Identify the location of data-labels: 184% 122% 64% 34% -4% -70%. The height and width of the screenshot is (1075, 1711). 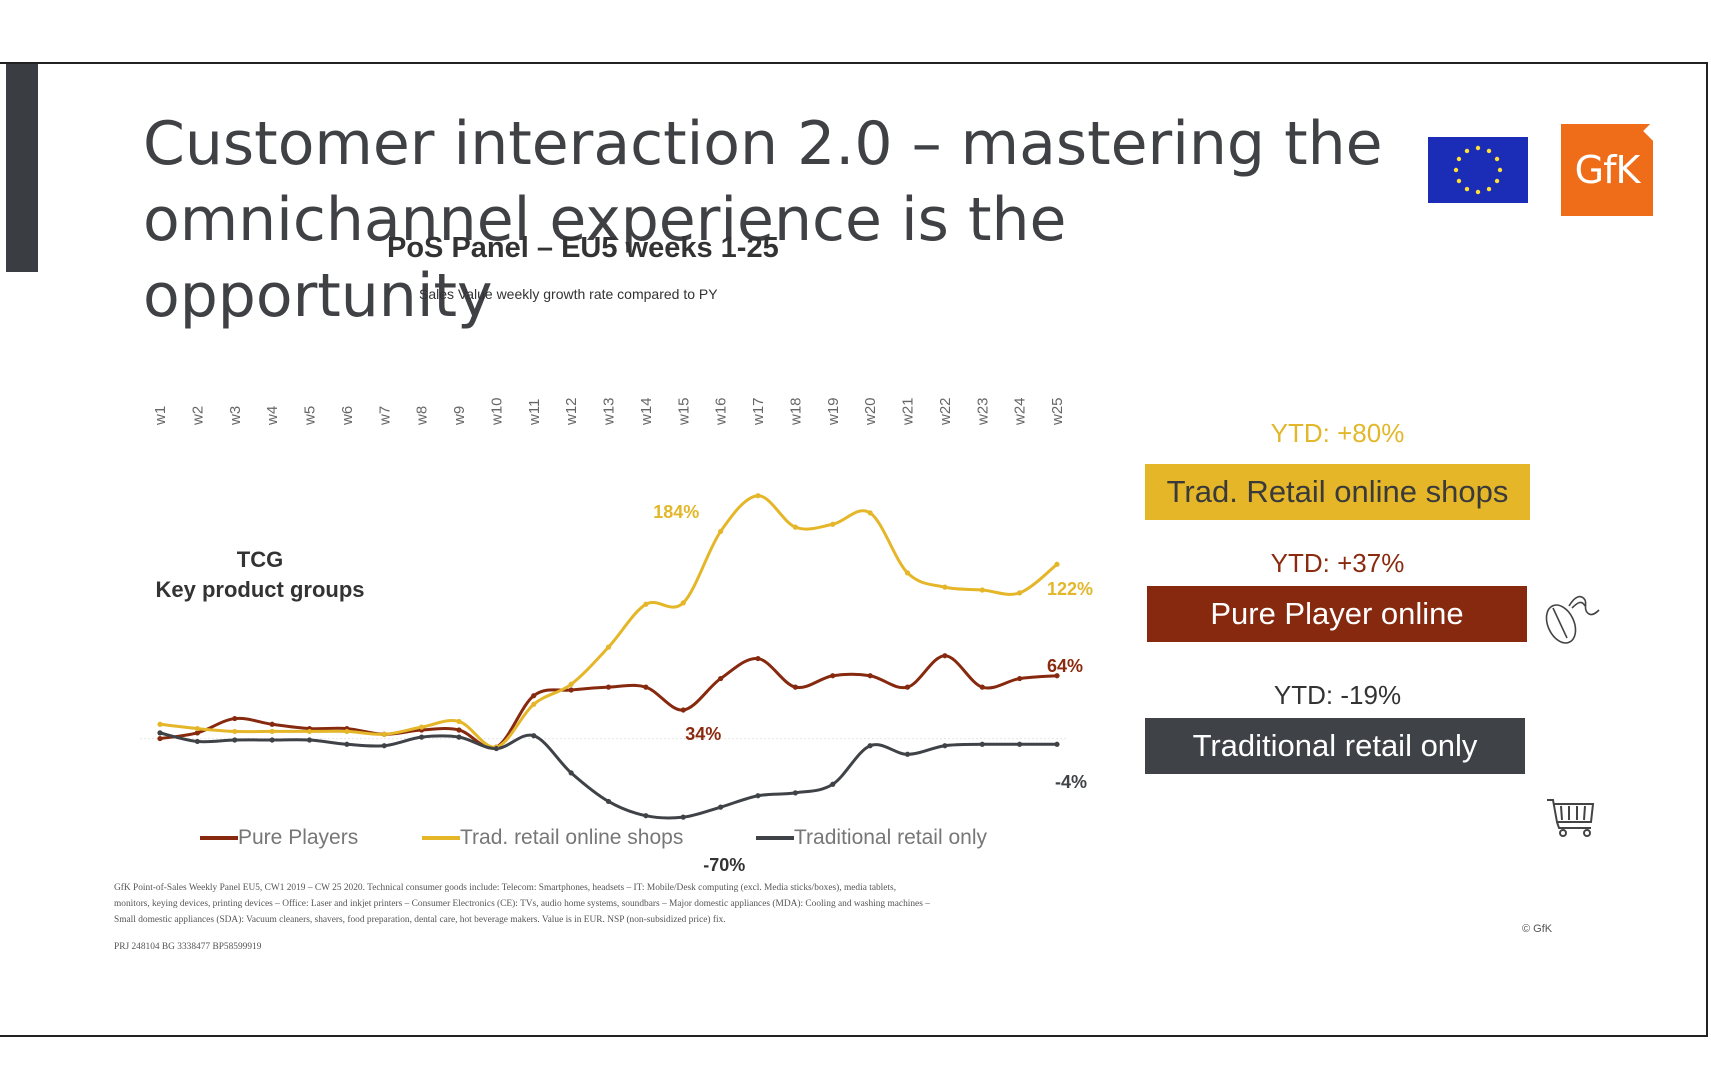
(873, 688).